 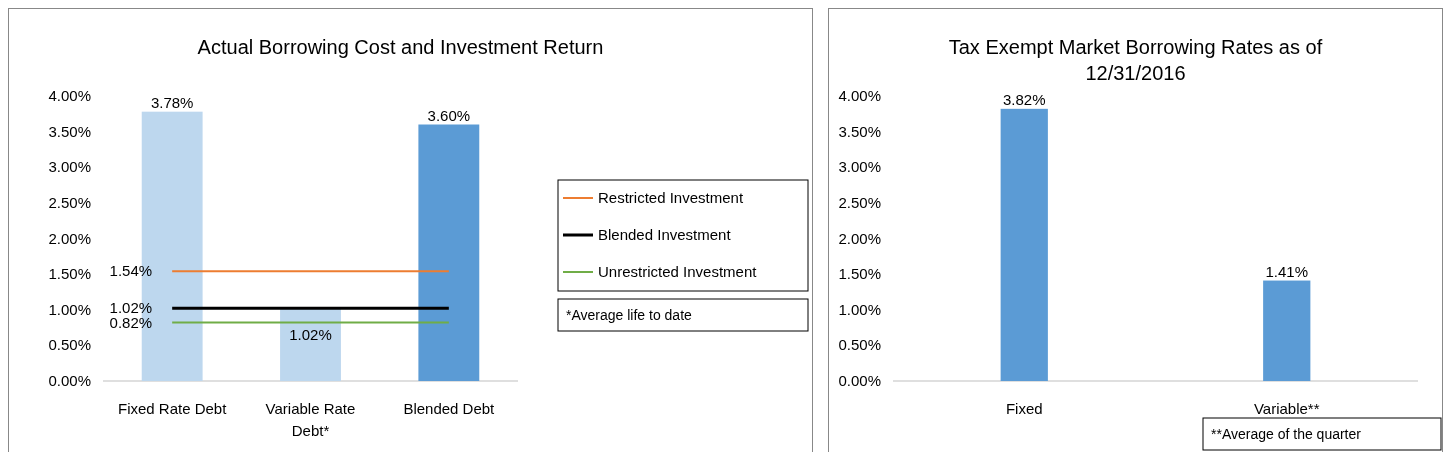 What do you see at coordinates (1024, 408) in the screenshot?
I see `x-tick-label: Fixed` at bounding box center [1024, 408].